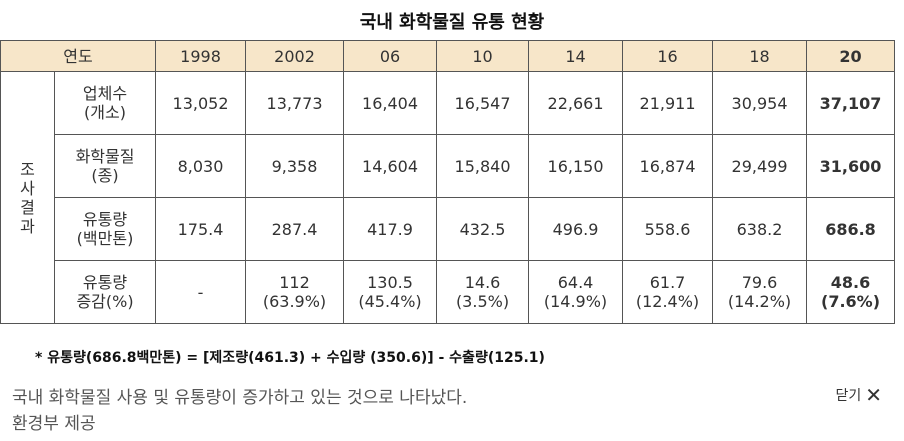  I want to click on header-cell-year-value: 18, so click(760, 56).